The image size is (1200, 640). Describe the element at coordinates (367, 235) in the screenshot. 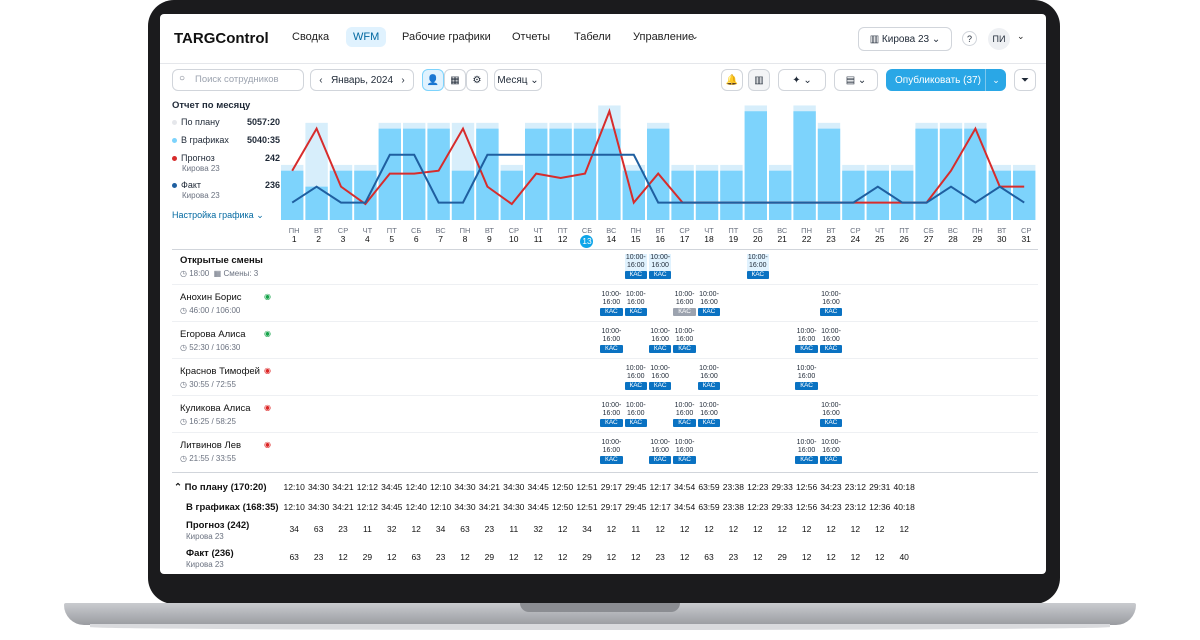

I see `day-header-4: ЧТ 4` at that location.